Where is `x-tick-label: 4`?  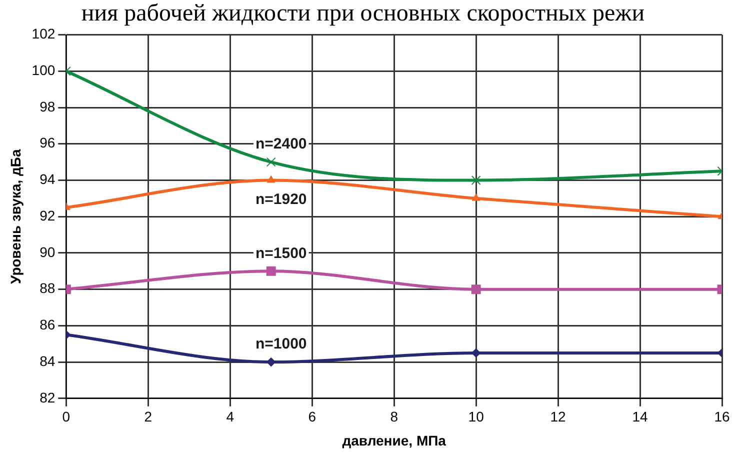
x-tick-label: 4 is located at coordinates (230, 416).